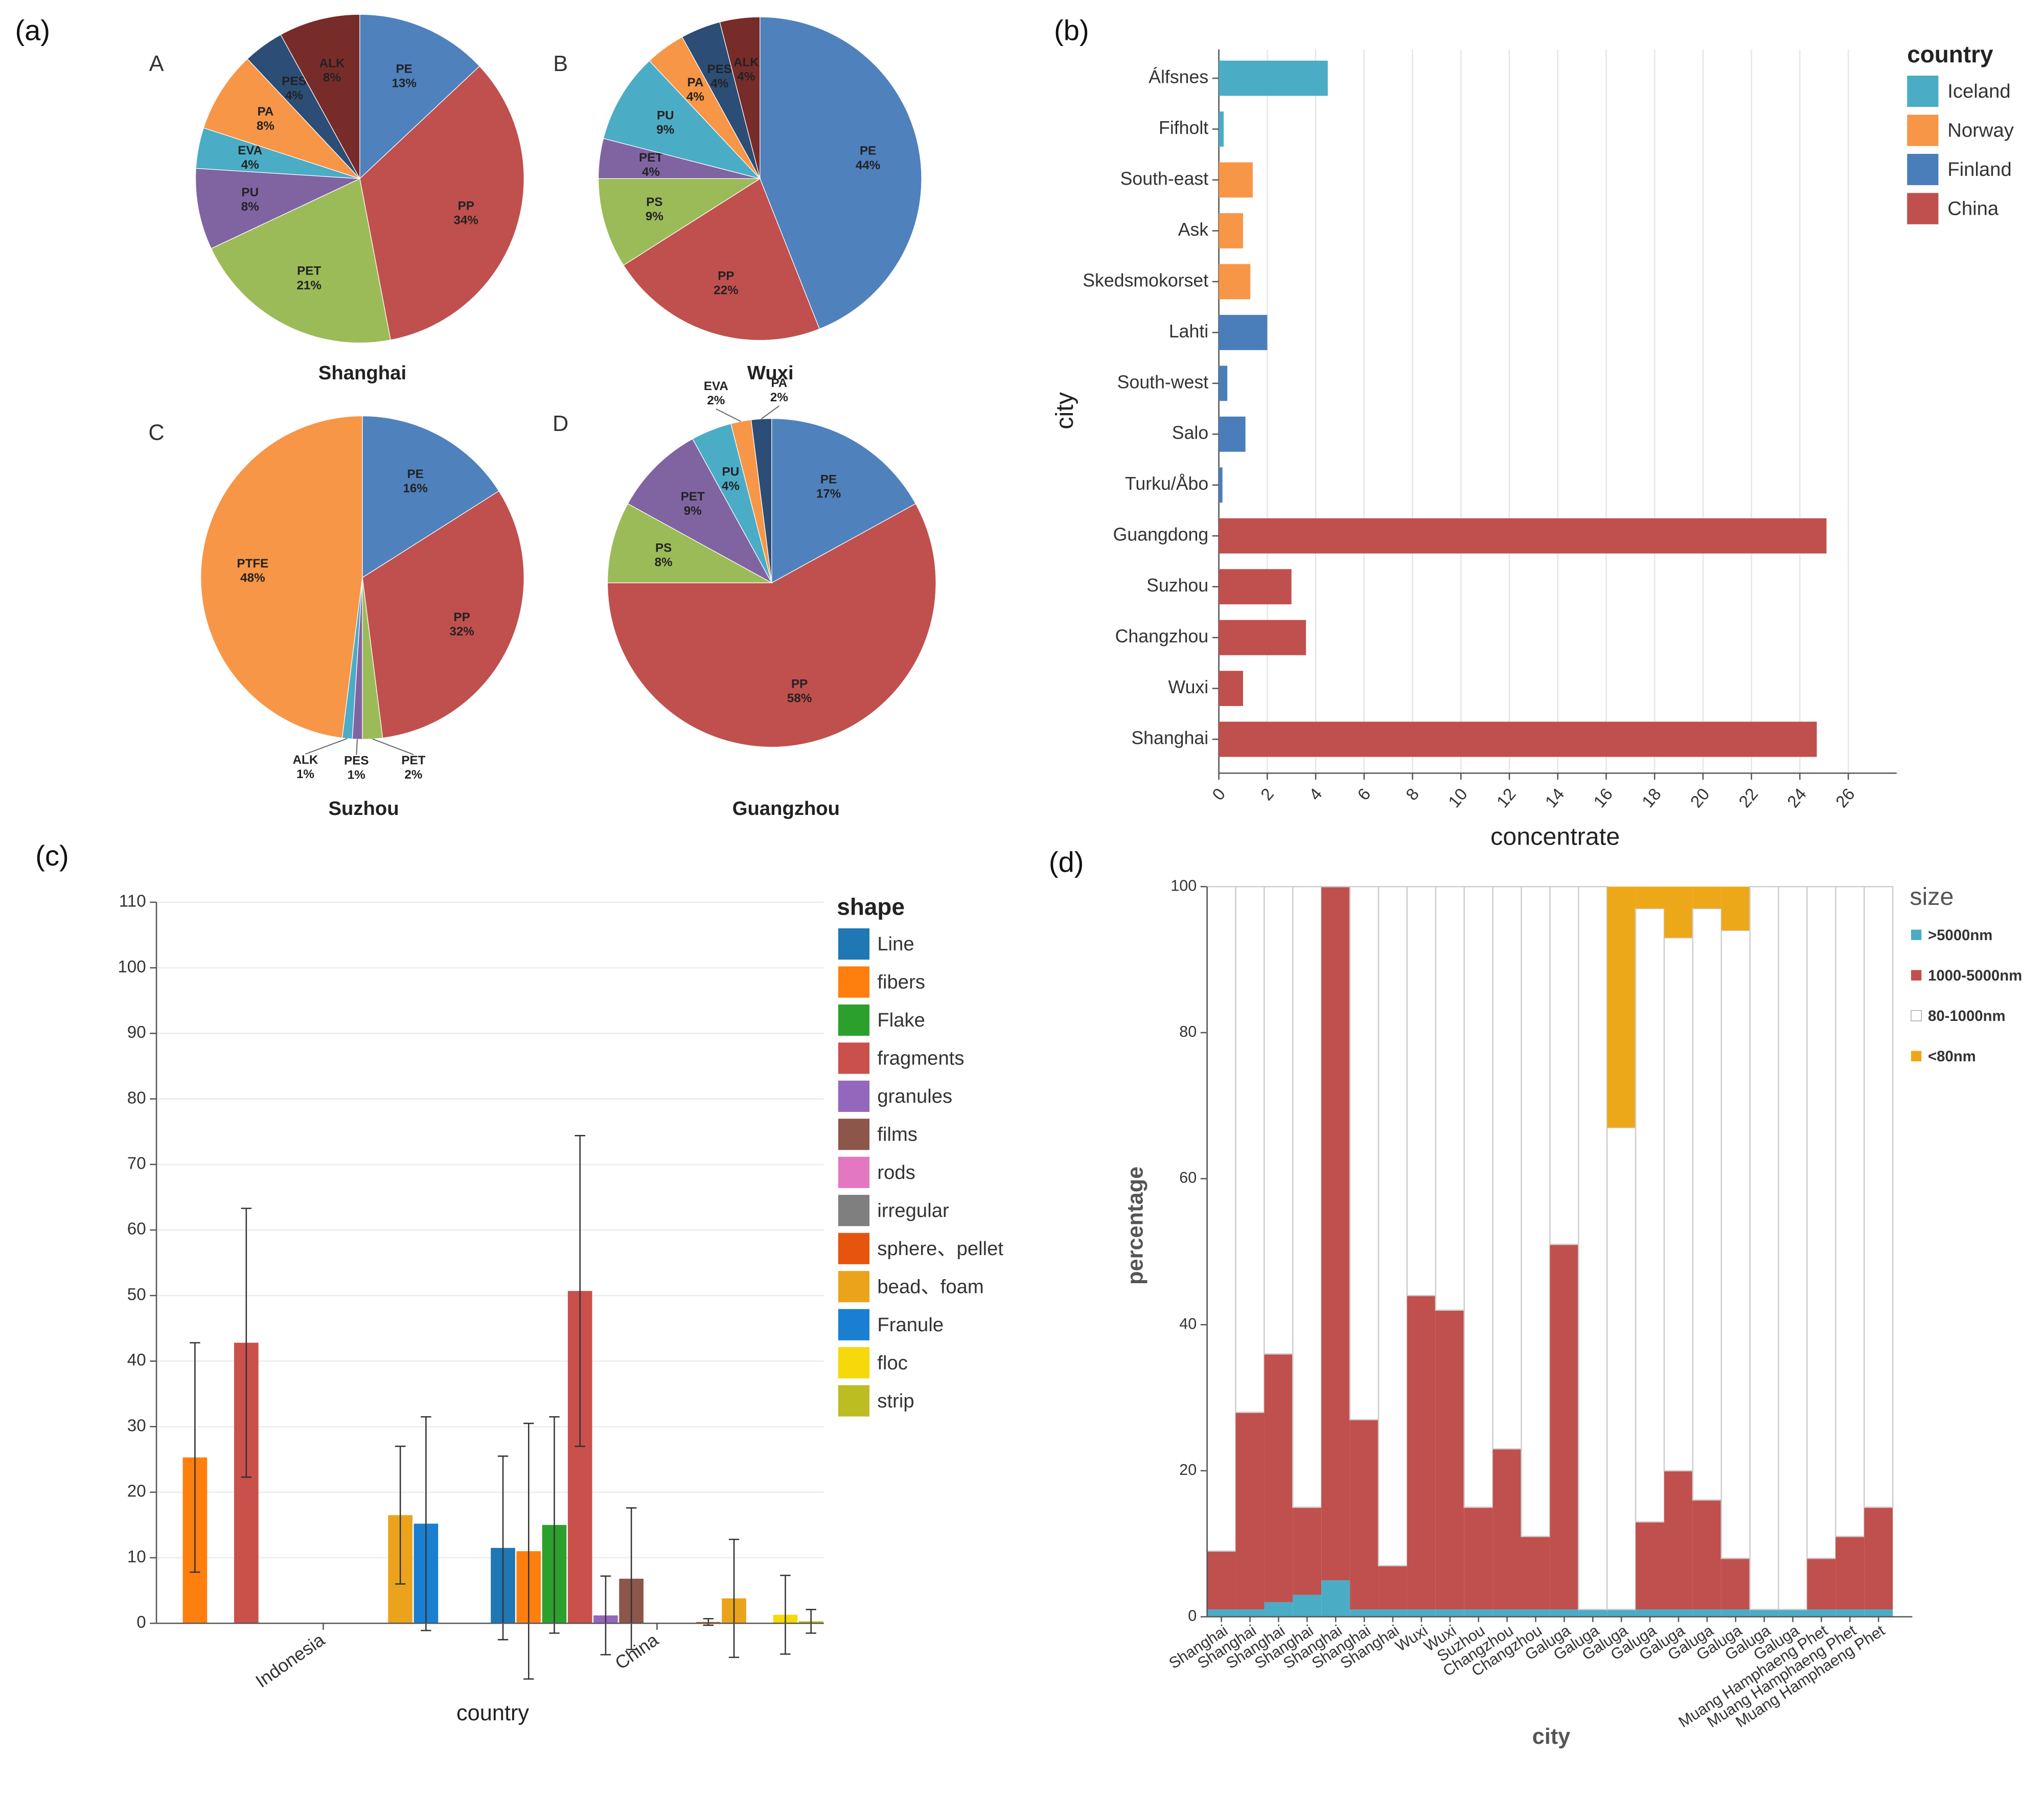 The image size is (2044, 1798). What do you see at coordinates (465, 220) in the screenshot?
I see `slice-value-label: 34%` at bounding box center [465, 220].